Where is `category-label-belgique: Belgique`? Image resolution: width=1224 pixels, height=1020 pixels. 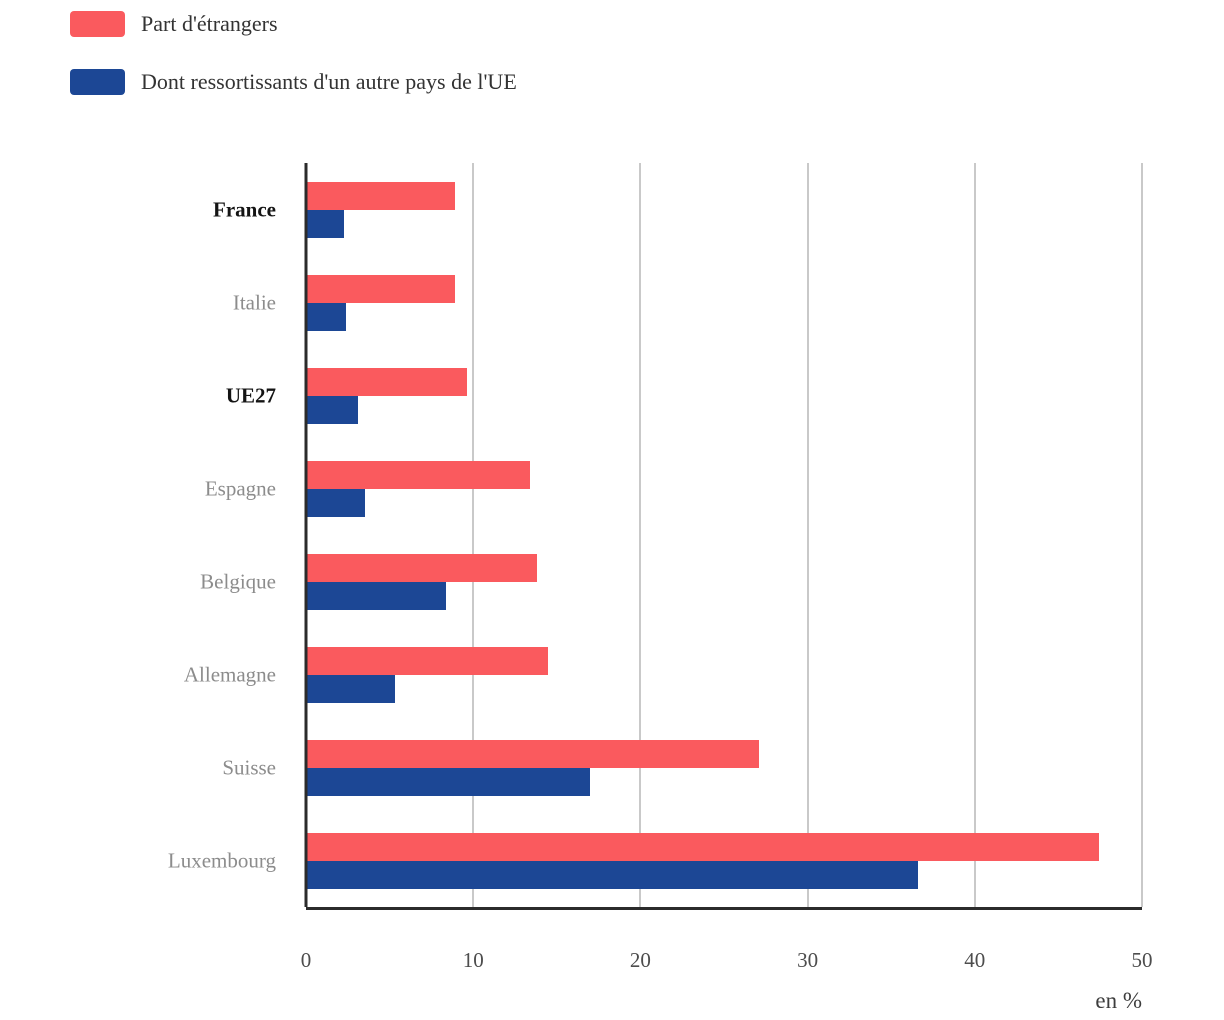 category-label-belgique: Belgique is located at coordinates (238, 581).